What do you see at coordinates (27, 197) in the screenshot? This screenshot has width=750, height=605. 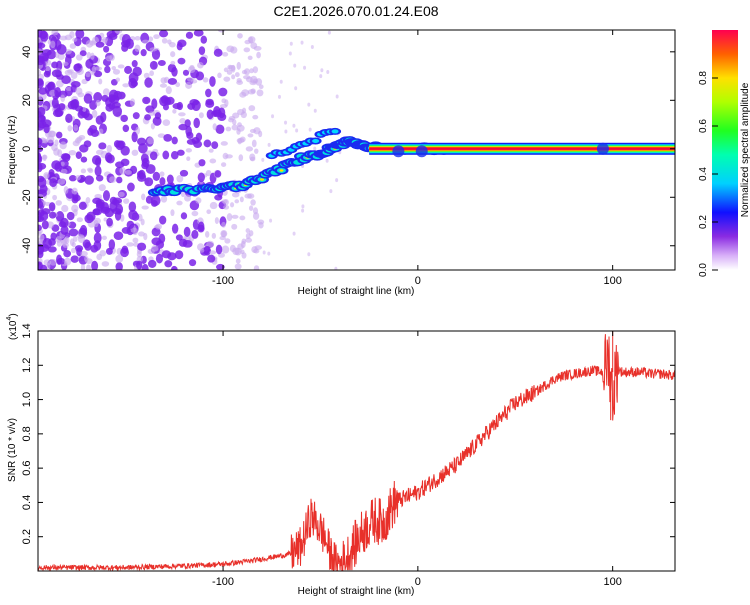 I see `spectrogram-y-tick-label: -20` at bounding box center [27, 197].